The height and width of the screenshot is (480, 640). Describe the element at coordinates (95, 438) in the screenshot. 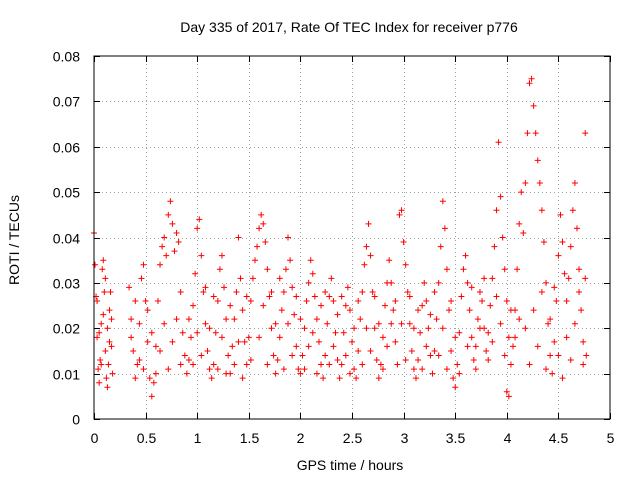

I see `x-tick-label: 0` at that location.